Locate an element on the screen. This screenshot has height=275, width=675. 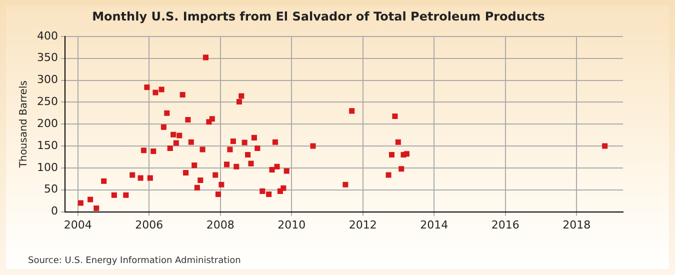
y-tick-label: 50 is located at coordinates (51, 189).